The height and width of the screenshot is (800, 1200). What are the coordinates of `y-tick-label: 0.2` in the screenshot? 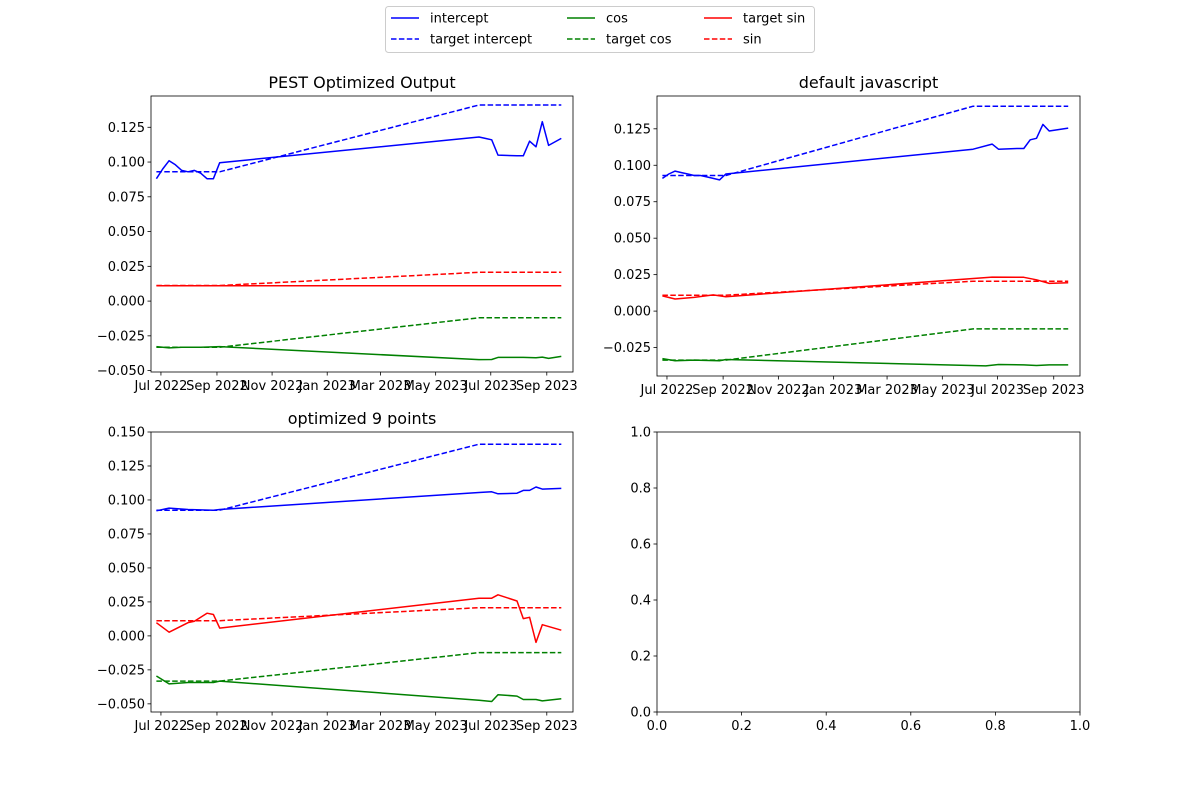 It's located at (640, 657).